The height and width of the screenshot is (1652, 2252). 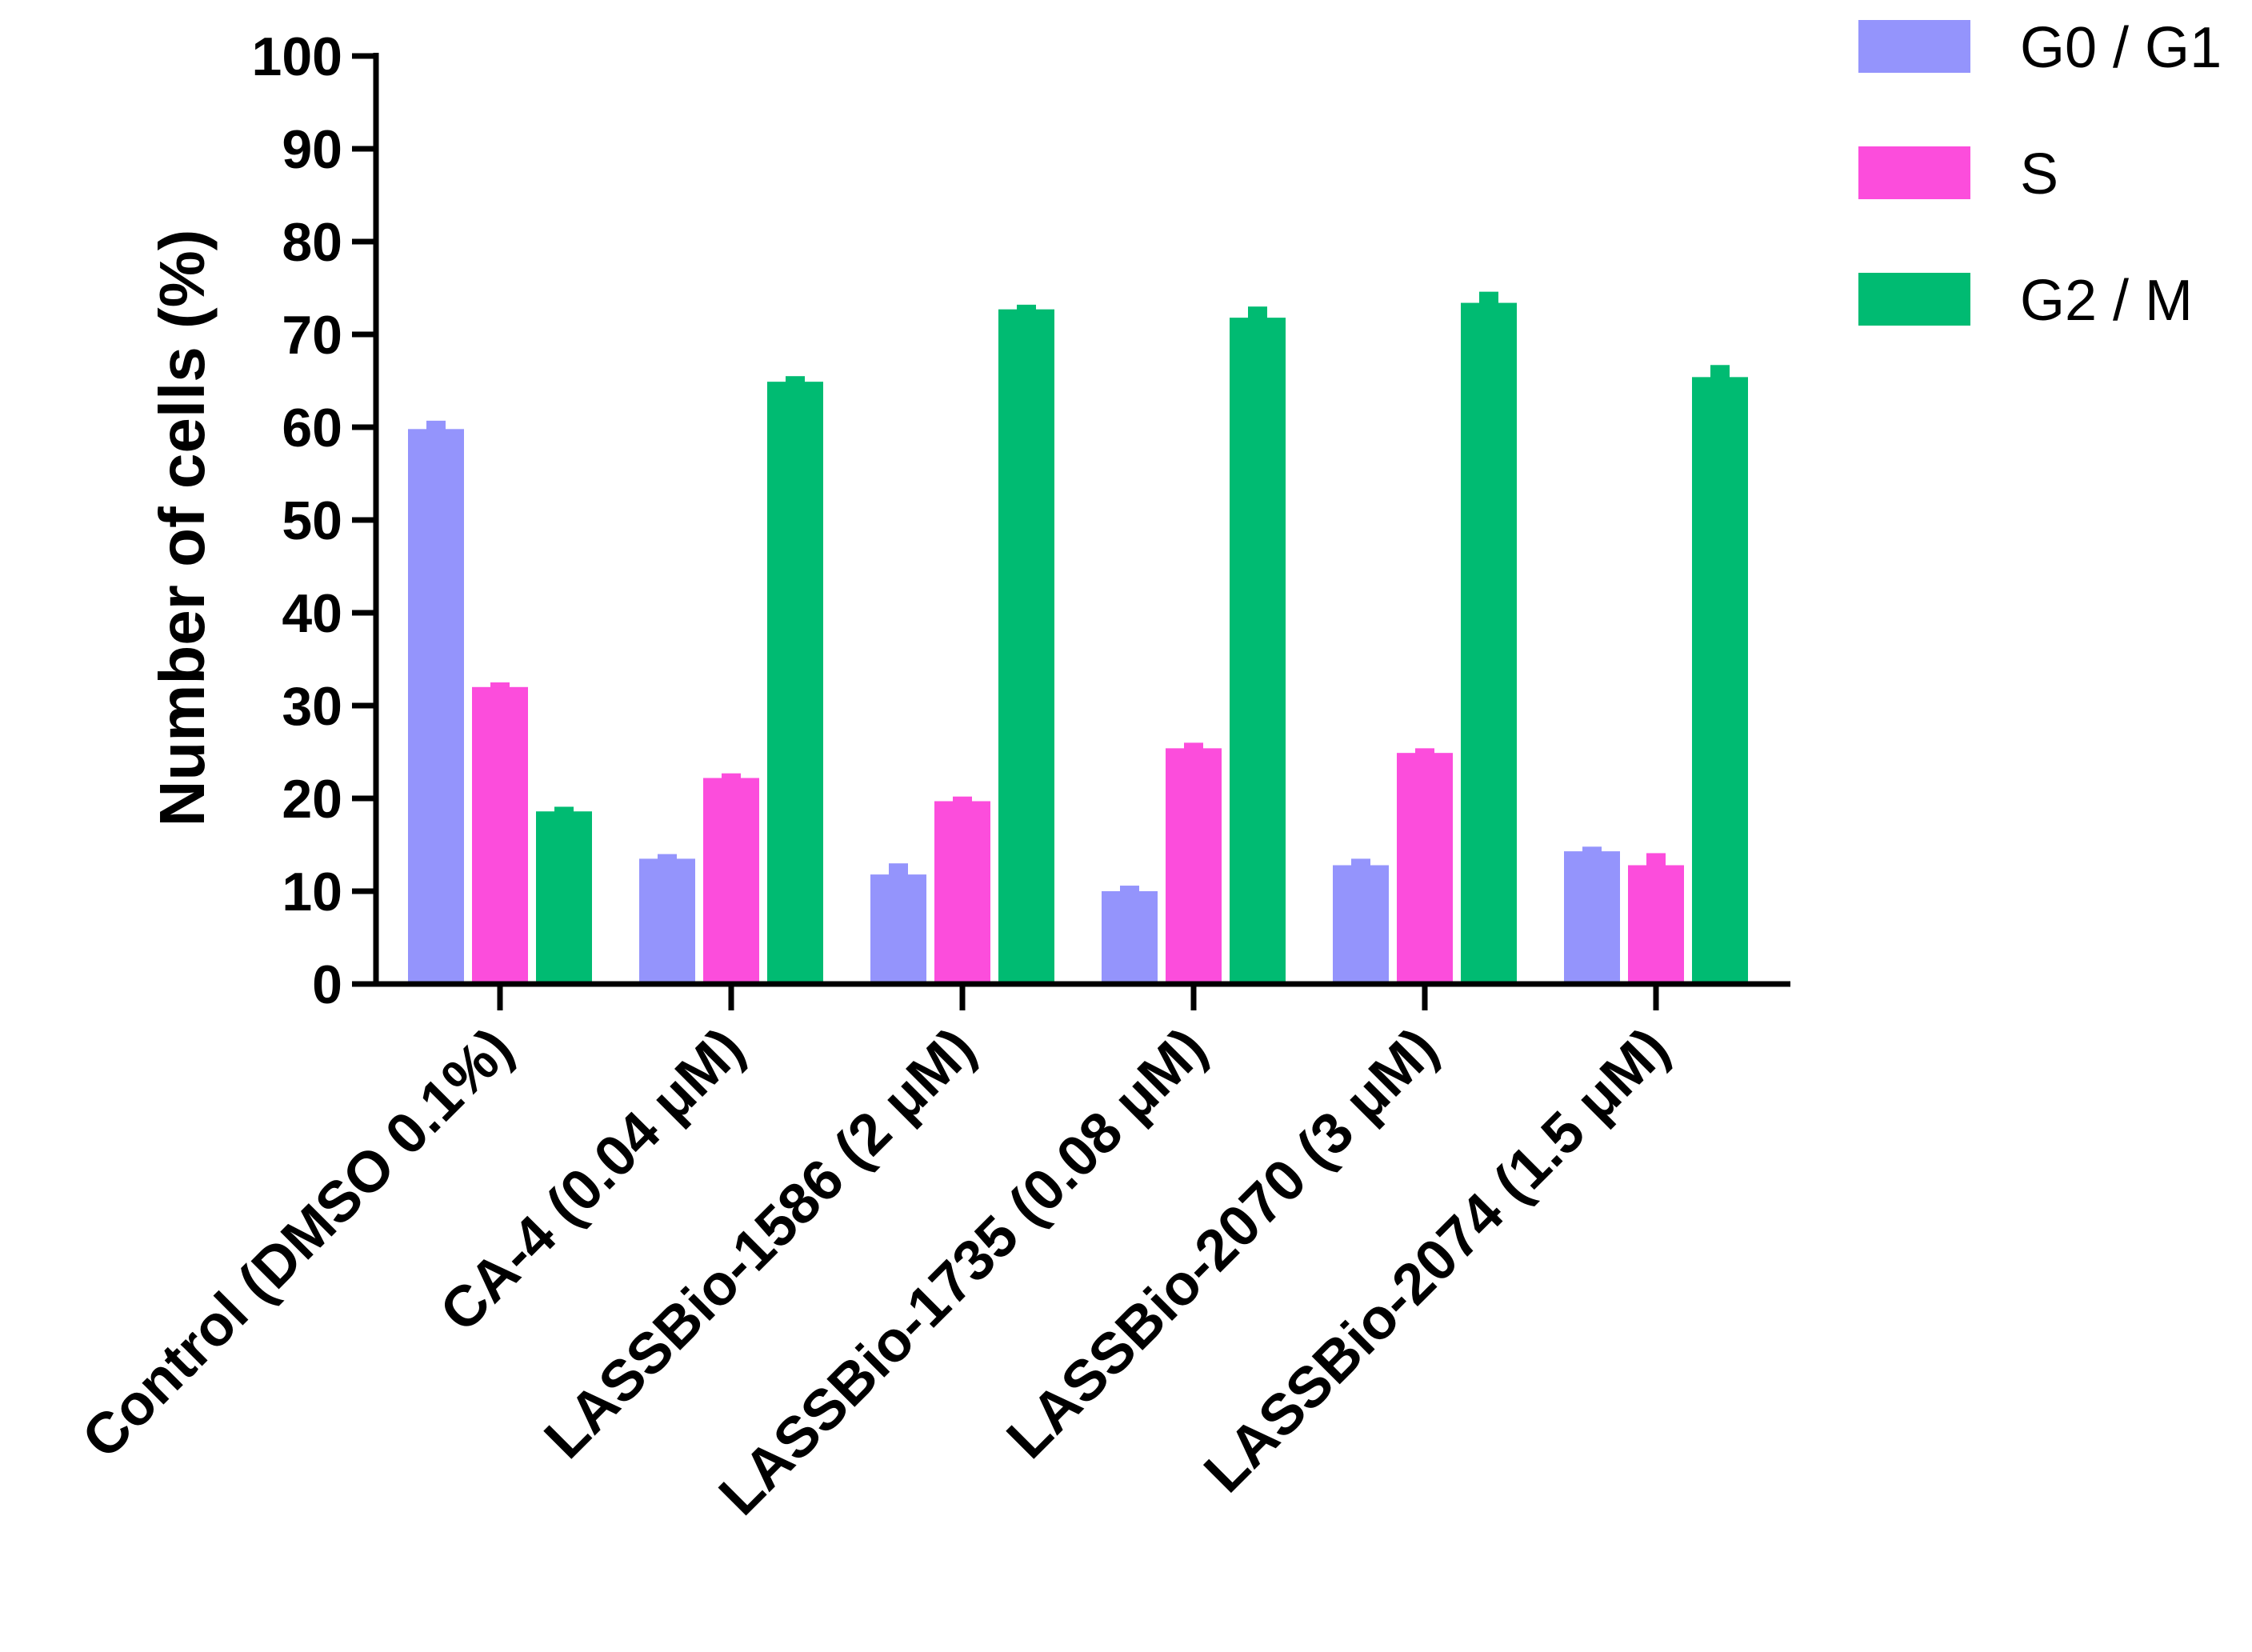 I want to click on category-label: LASSBio-2074 (1.5 μM), so click(x=1436, y=1260).